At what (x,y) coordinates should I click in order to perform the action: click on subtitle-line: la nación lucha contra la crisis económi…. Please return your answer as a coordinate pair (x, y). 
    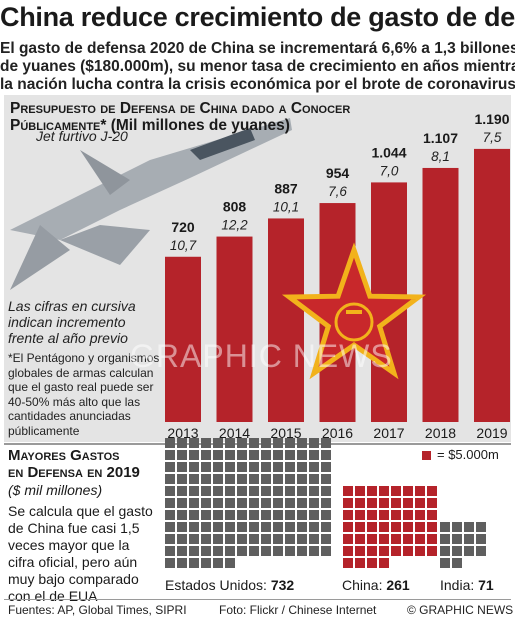
    Looking at the image, I should click on (257, 84).